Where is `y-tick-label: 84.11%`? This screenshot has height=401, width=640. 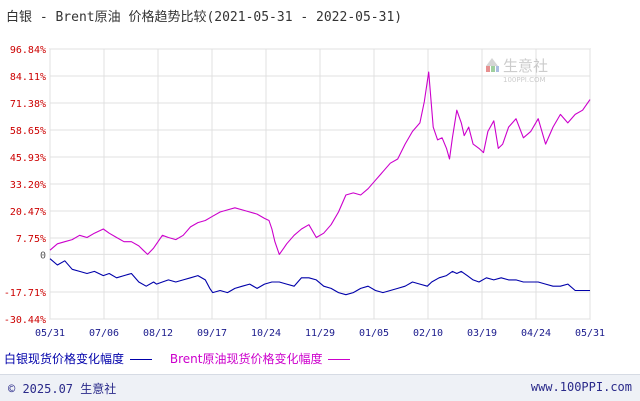 y-tick-label: 84.11% is located at coordinates (28, 77).